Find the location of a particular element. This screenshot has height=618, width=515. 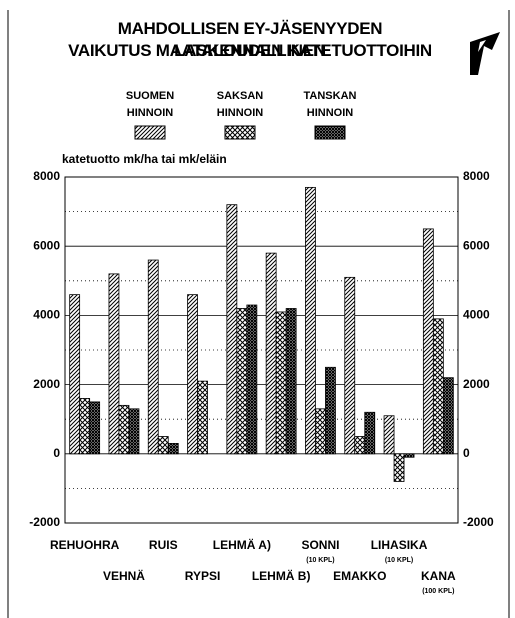

x-tick-label: SONNI is located at coordinates (320, 545).